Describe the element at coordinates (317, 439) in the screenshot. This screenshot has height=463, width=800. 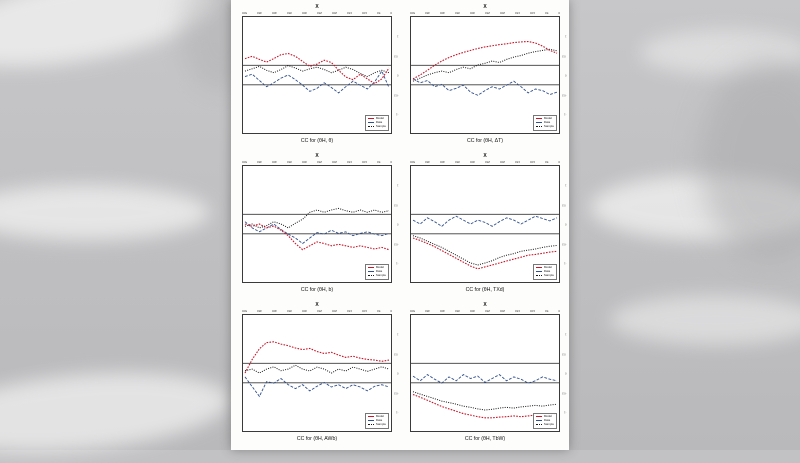
I see `subplot-caption: CC for (θH, AWb)` at that location.